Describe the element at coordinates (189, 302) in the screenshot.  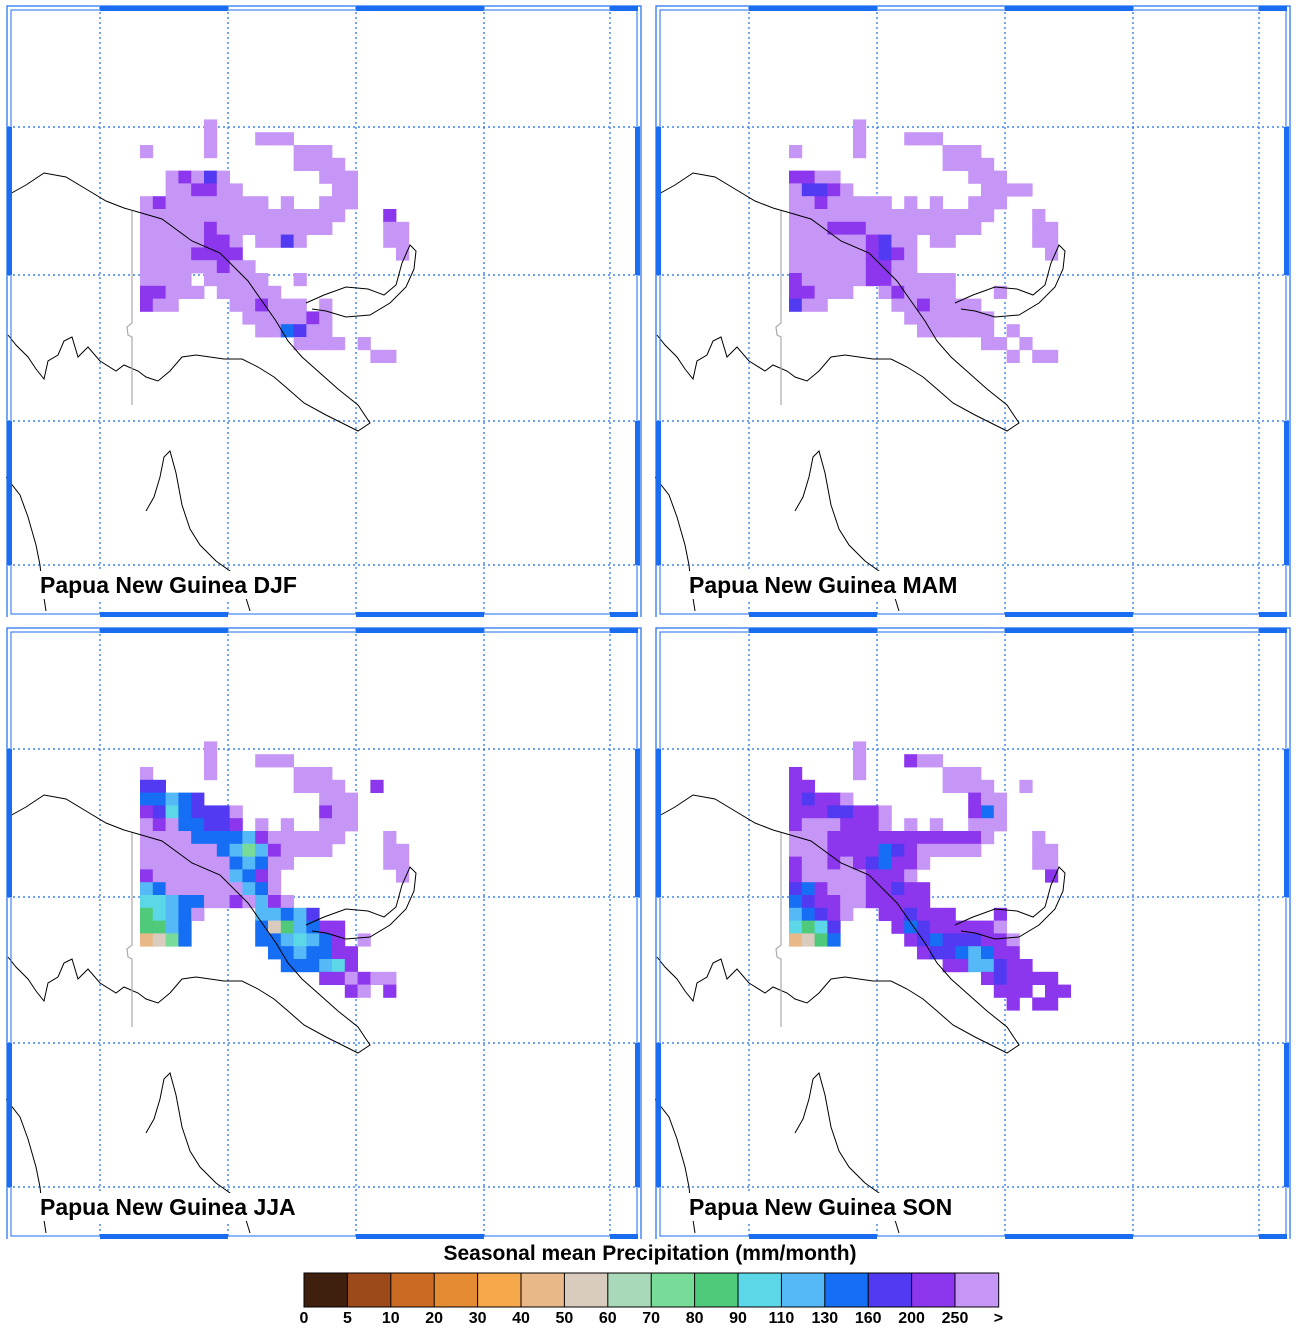
I see `coastline-new-guinea` at that location.